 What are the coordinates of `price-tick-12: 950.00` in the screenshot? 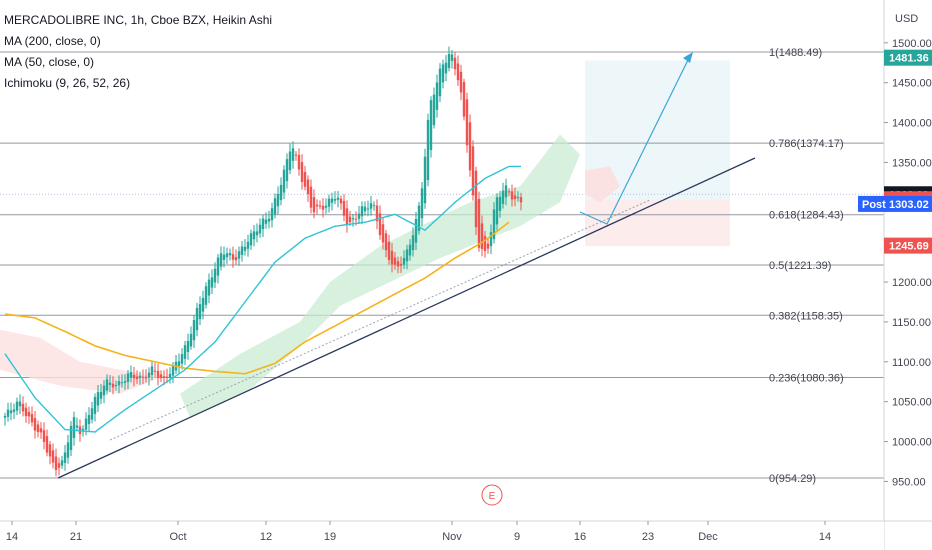 It's located at (909, 482).